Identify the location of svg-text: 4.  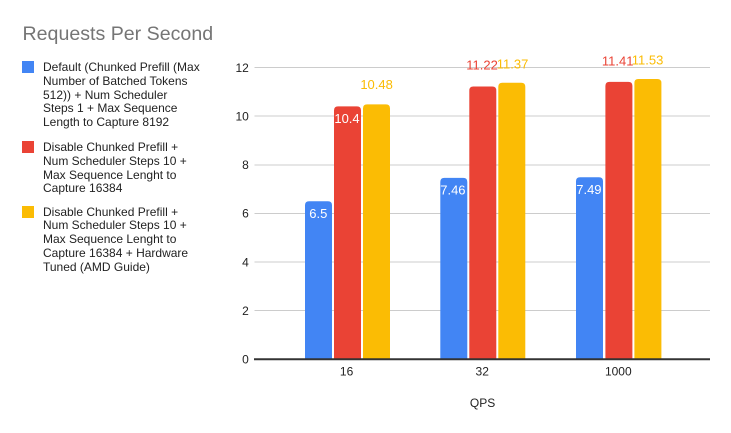
(245, 262).